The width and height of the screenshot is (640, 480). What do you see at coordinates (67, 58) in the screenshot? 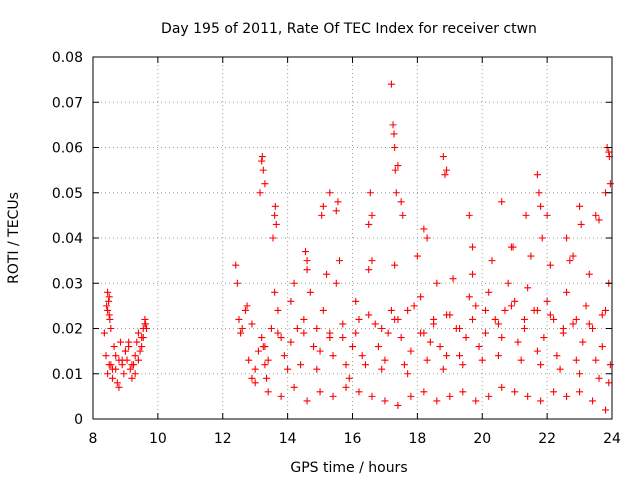
I see `y-tick-label: 0.08` at bounding box center [67, 58].